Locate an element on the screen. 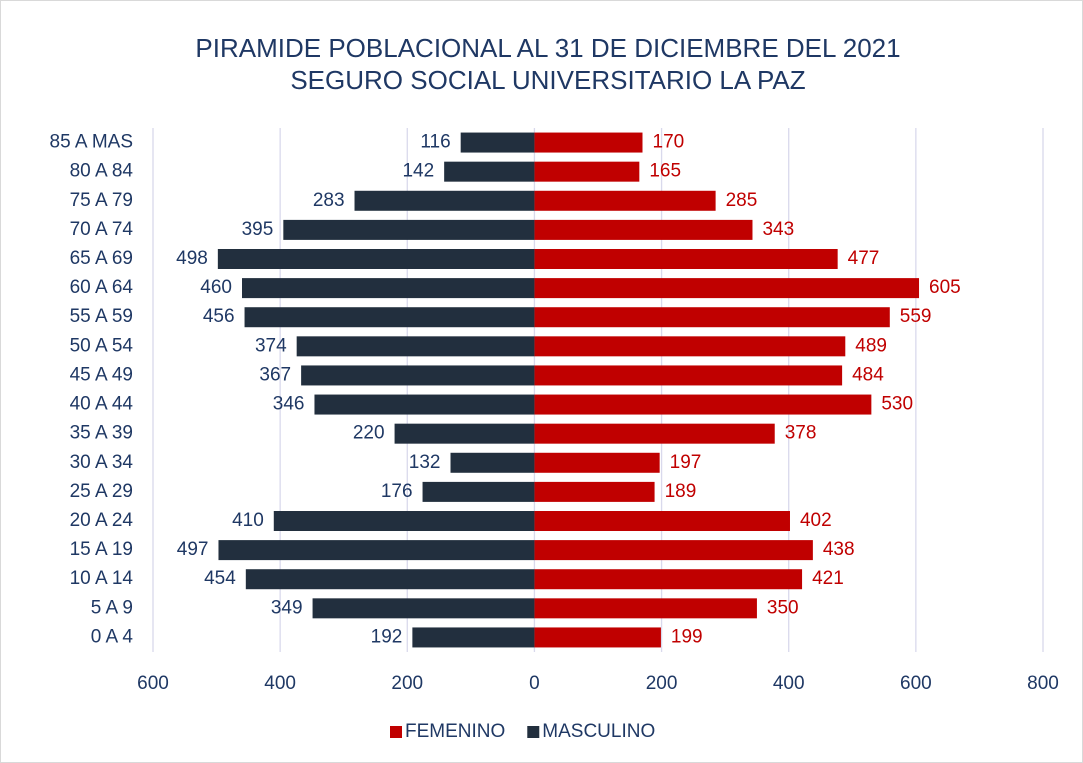 This screenshot has height=763, width=1083. y-tick-label: 30 A 34 is located at coordinates (102, 462).